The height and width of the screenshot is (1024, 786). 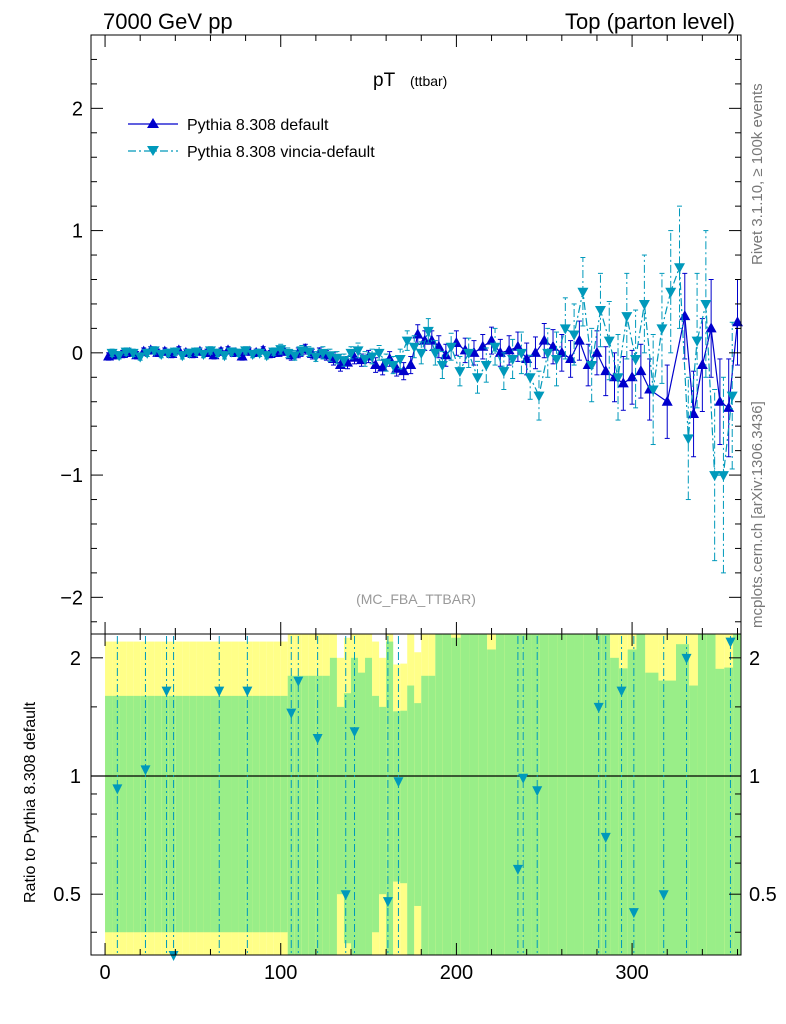 What do you see at coordinates (416, 599) in the screenshot?
I see `analysis-watermark: (MC_FBA_TTBAR)` at bounding box center [416, 599].